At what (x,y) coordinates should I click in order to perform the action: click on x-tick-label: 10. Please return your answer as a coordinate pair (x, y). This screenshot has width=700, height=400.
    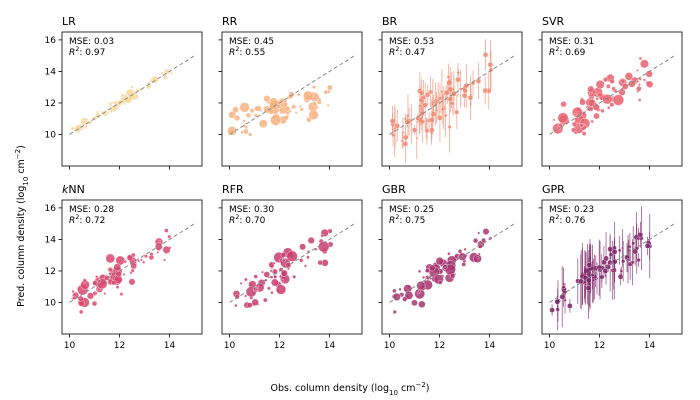
    Looking at the image, I should click on (70, 346).